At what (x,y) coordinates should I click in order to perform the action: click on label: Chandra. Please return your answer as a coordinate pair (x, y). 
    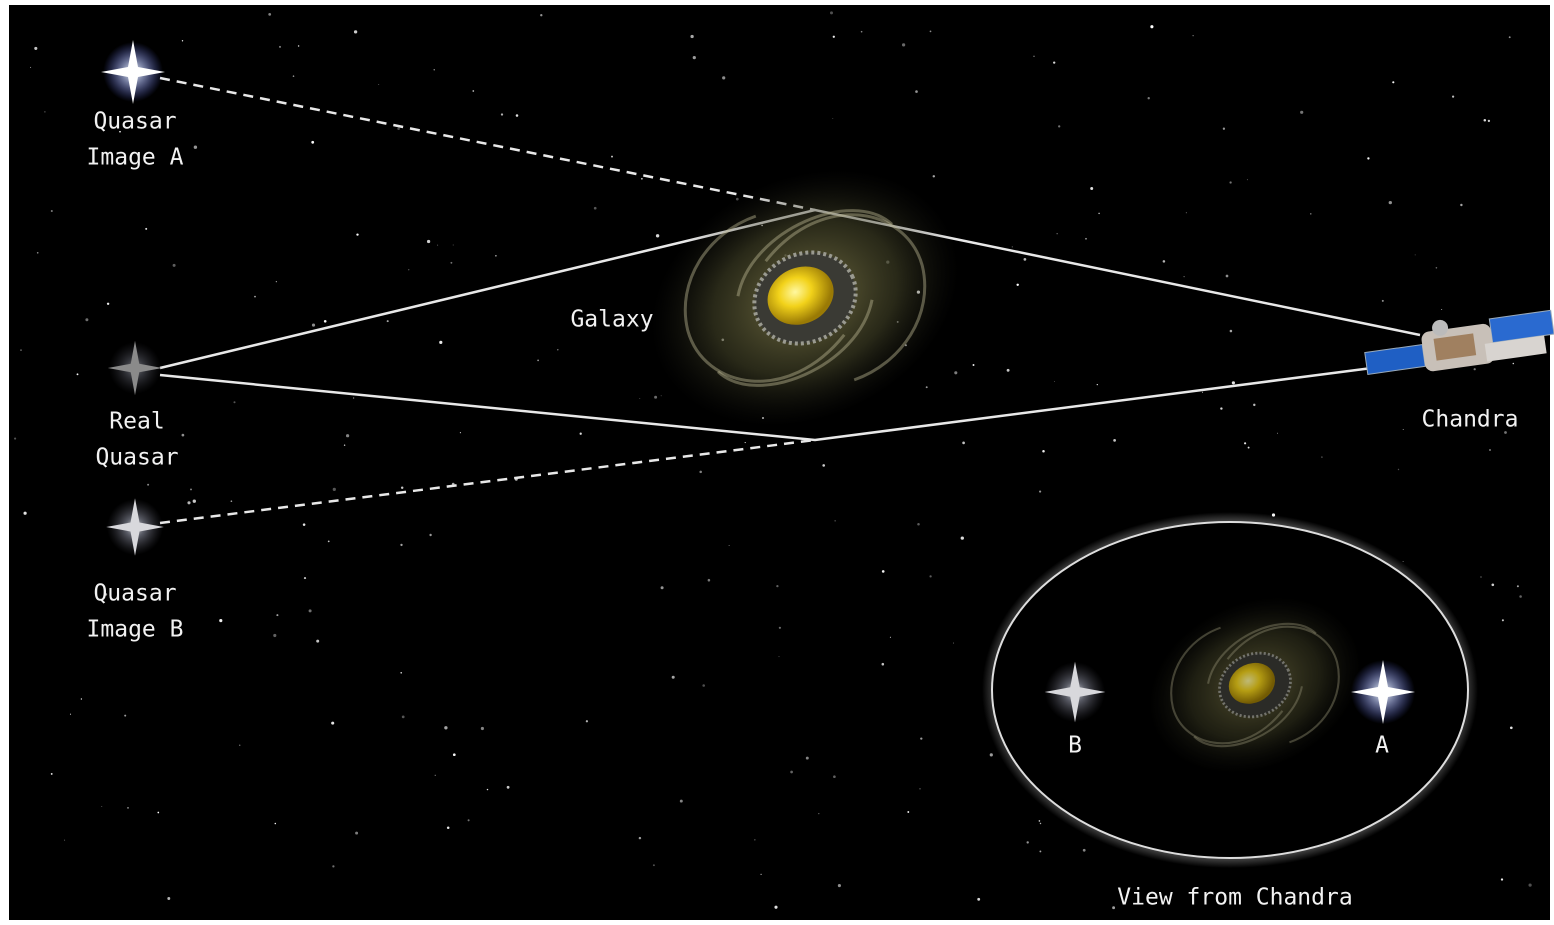
    Looking at the image, I should click on (1470, 420).